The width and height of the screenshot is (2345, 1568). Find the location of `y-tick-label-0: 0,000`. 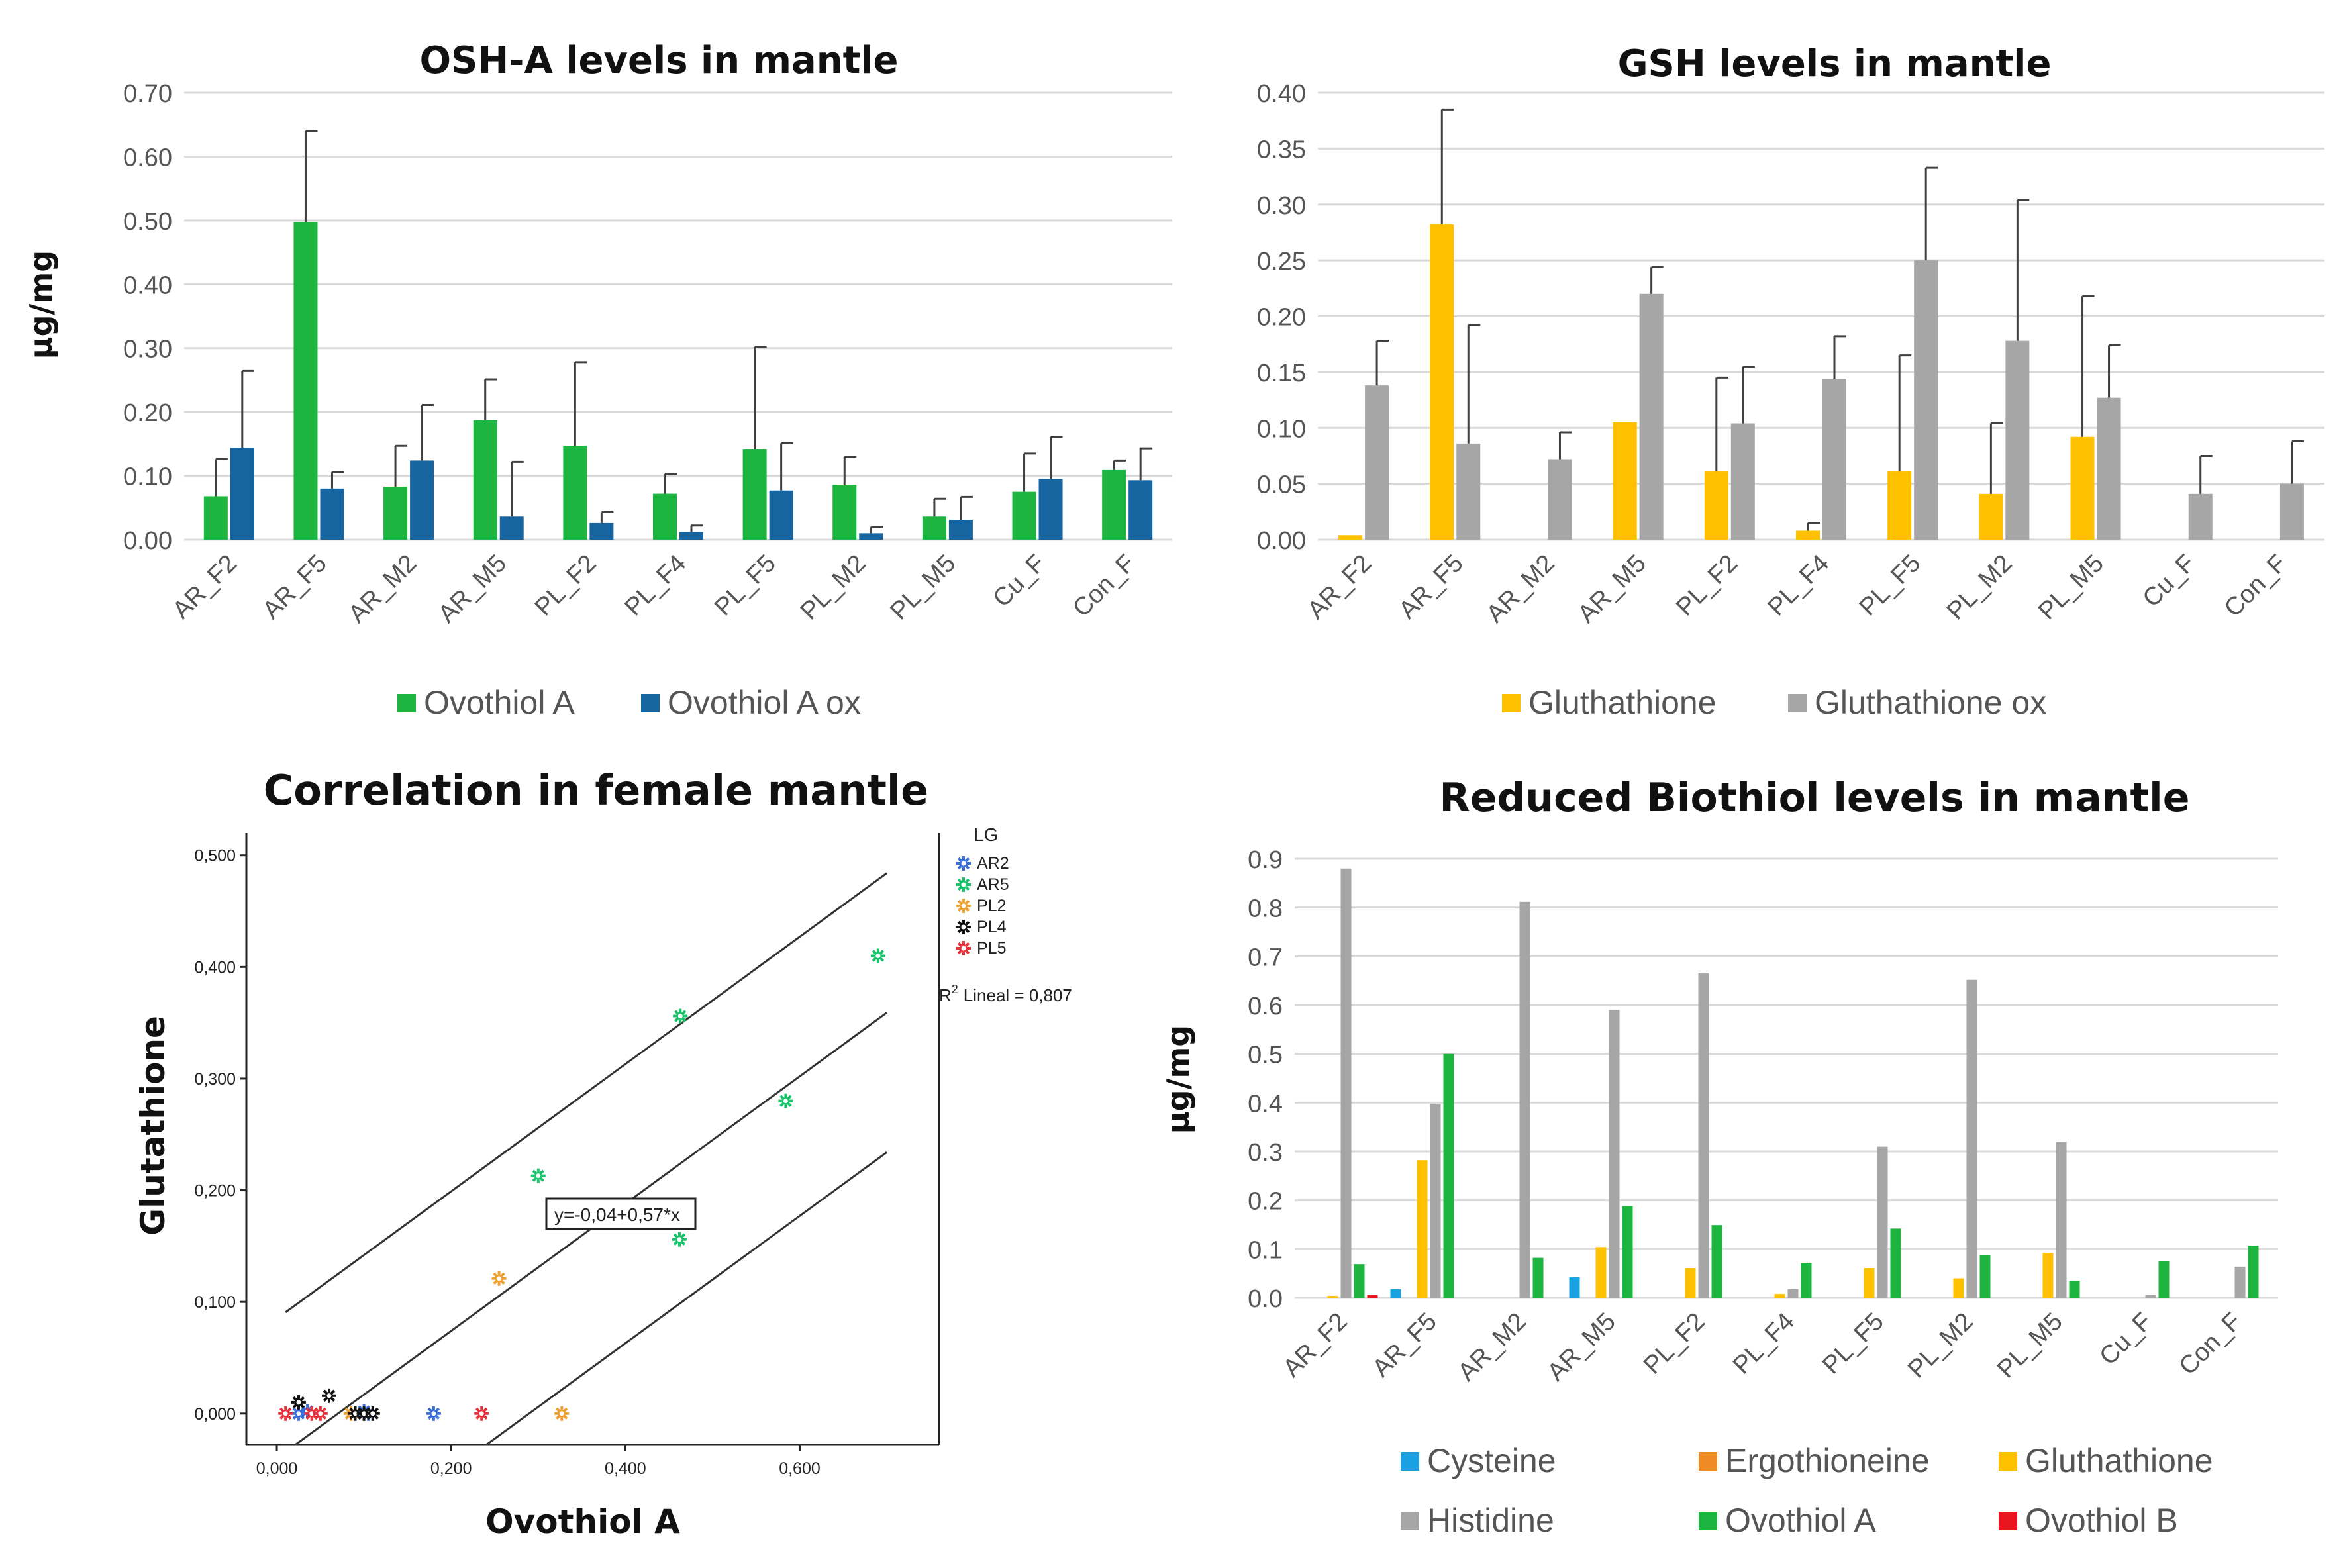

y-tick-label-0: 0,000 is located at coordinates (215, 1414).